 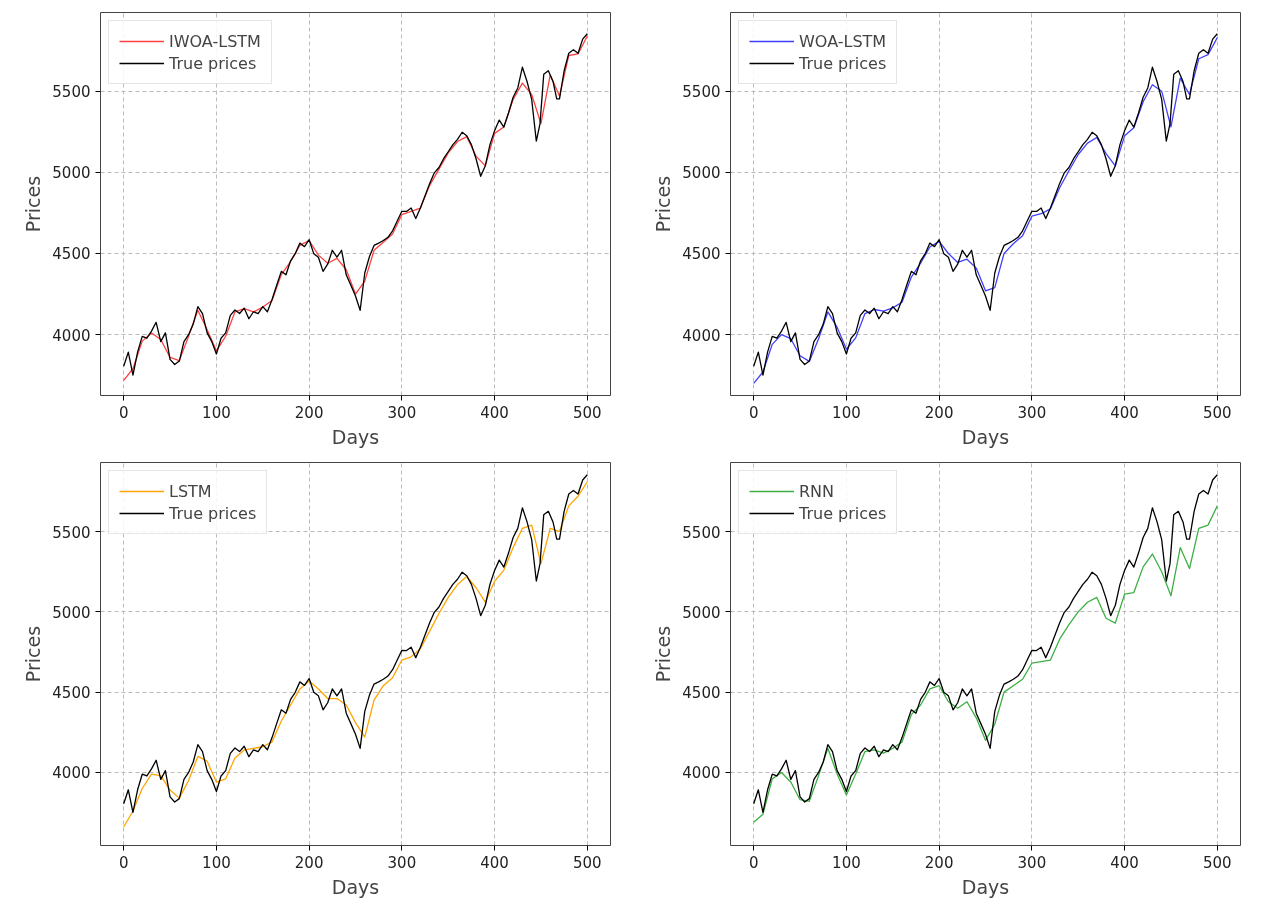 I want to click on legend-label: LSTM, so click(x=190, y=491).